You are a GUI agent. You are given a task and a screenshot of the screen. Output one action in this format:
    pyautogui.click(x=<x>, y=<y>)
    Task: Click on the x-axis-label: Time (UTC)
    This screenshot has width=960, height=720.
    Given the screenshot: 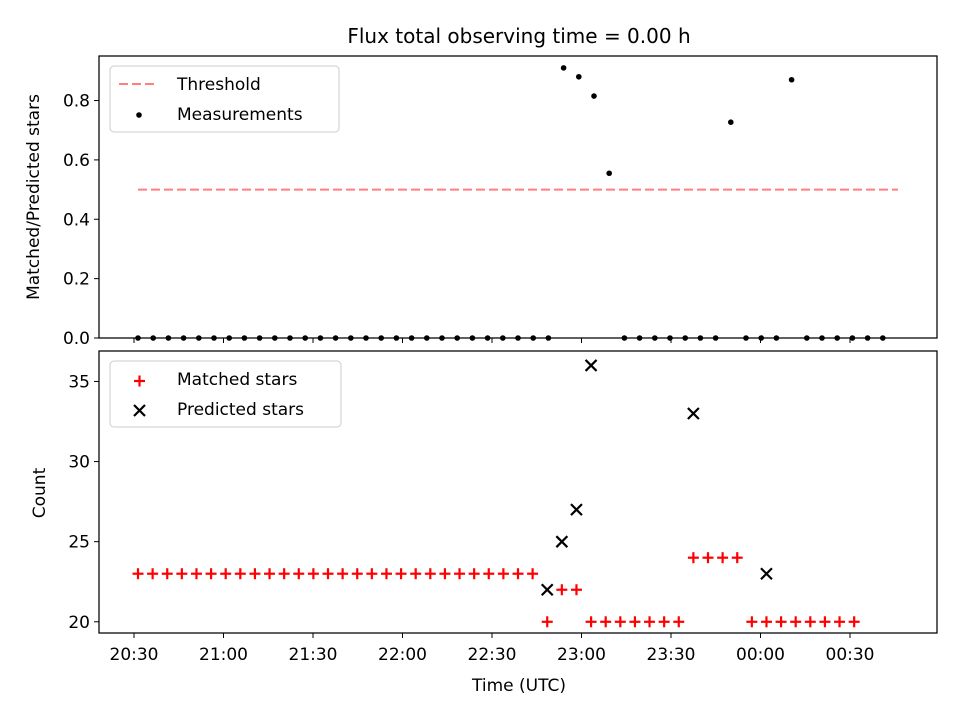 What is the action you would take?
    pyautogui.click(x=518, y=686)
    